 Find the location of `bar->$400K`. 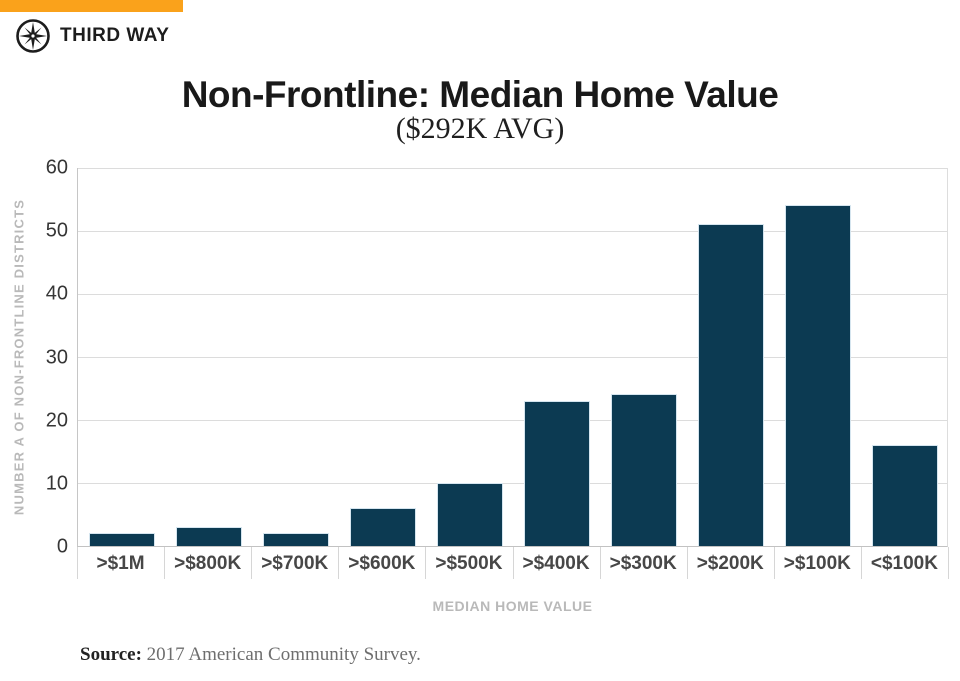

bar->$400K is located at coordinates (557, 473).